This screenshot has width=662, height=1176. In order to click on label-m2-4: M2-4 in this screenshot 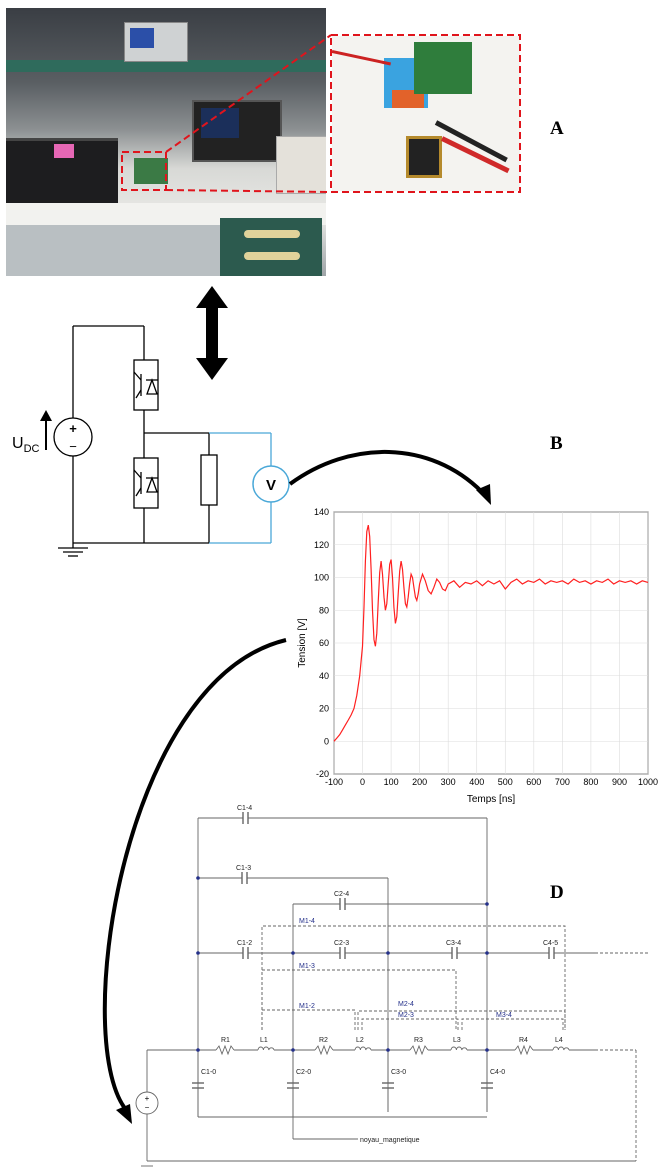, I will do `click(406, 1004)`.